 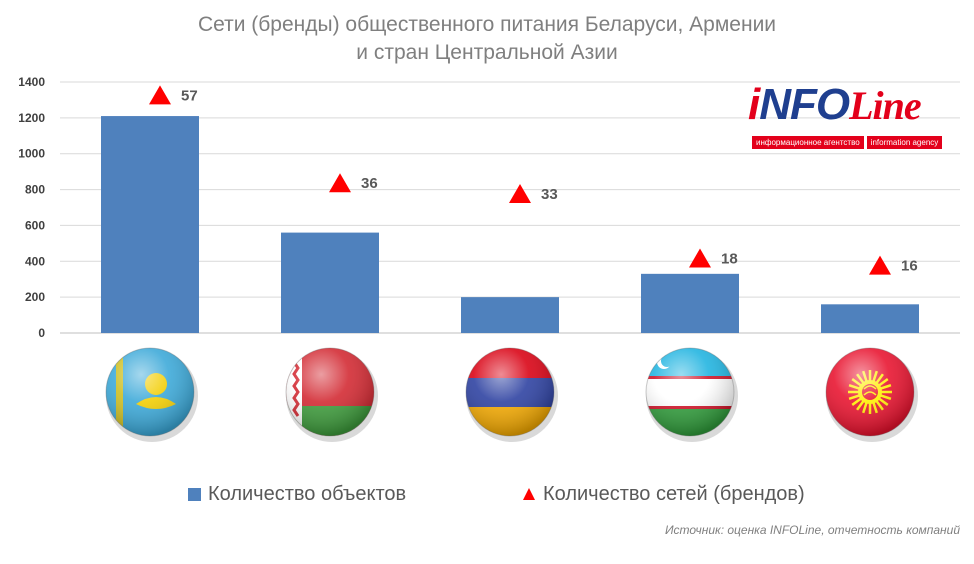 What do you see at coordinates (487, 52) in the screenshot?
I see `chart-title-line-2: и стран Центральной Азии` at bounding box center [487, 52].